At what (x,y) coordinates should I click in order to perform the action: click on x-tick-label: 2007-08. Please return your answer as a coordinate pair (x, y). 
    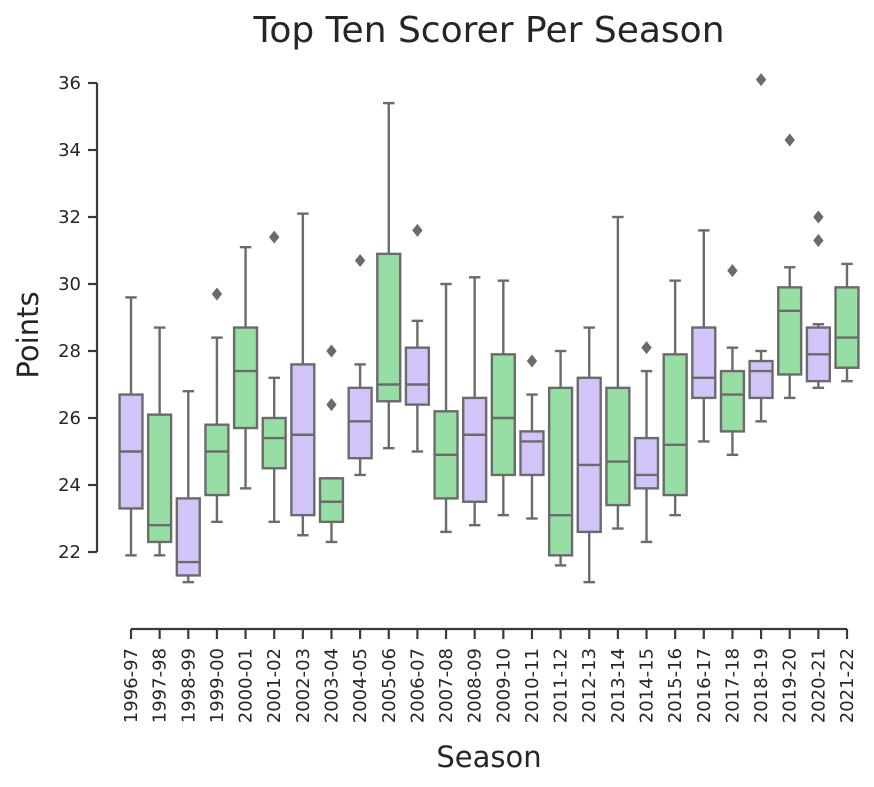
    Looking at the image, I should click on (446, 685).